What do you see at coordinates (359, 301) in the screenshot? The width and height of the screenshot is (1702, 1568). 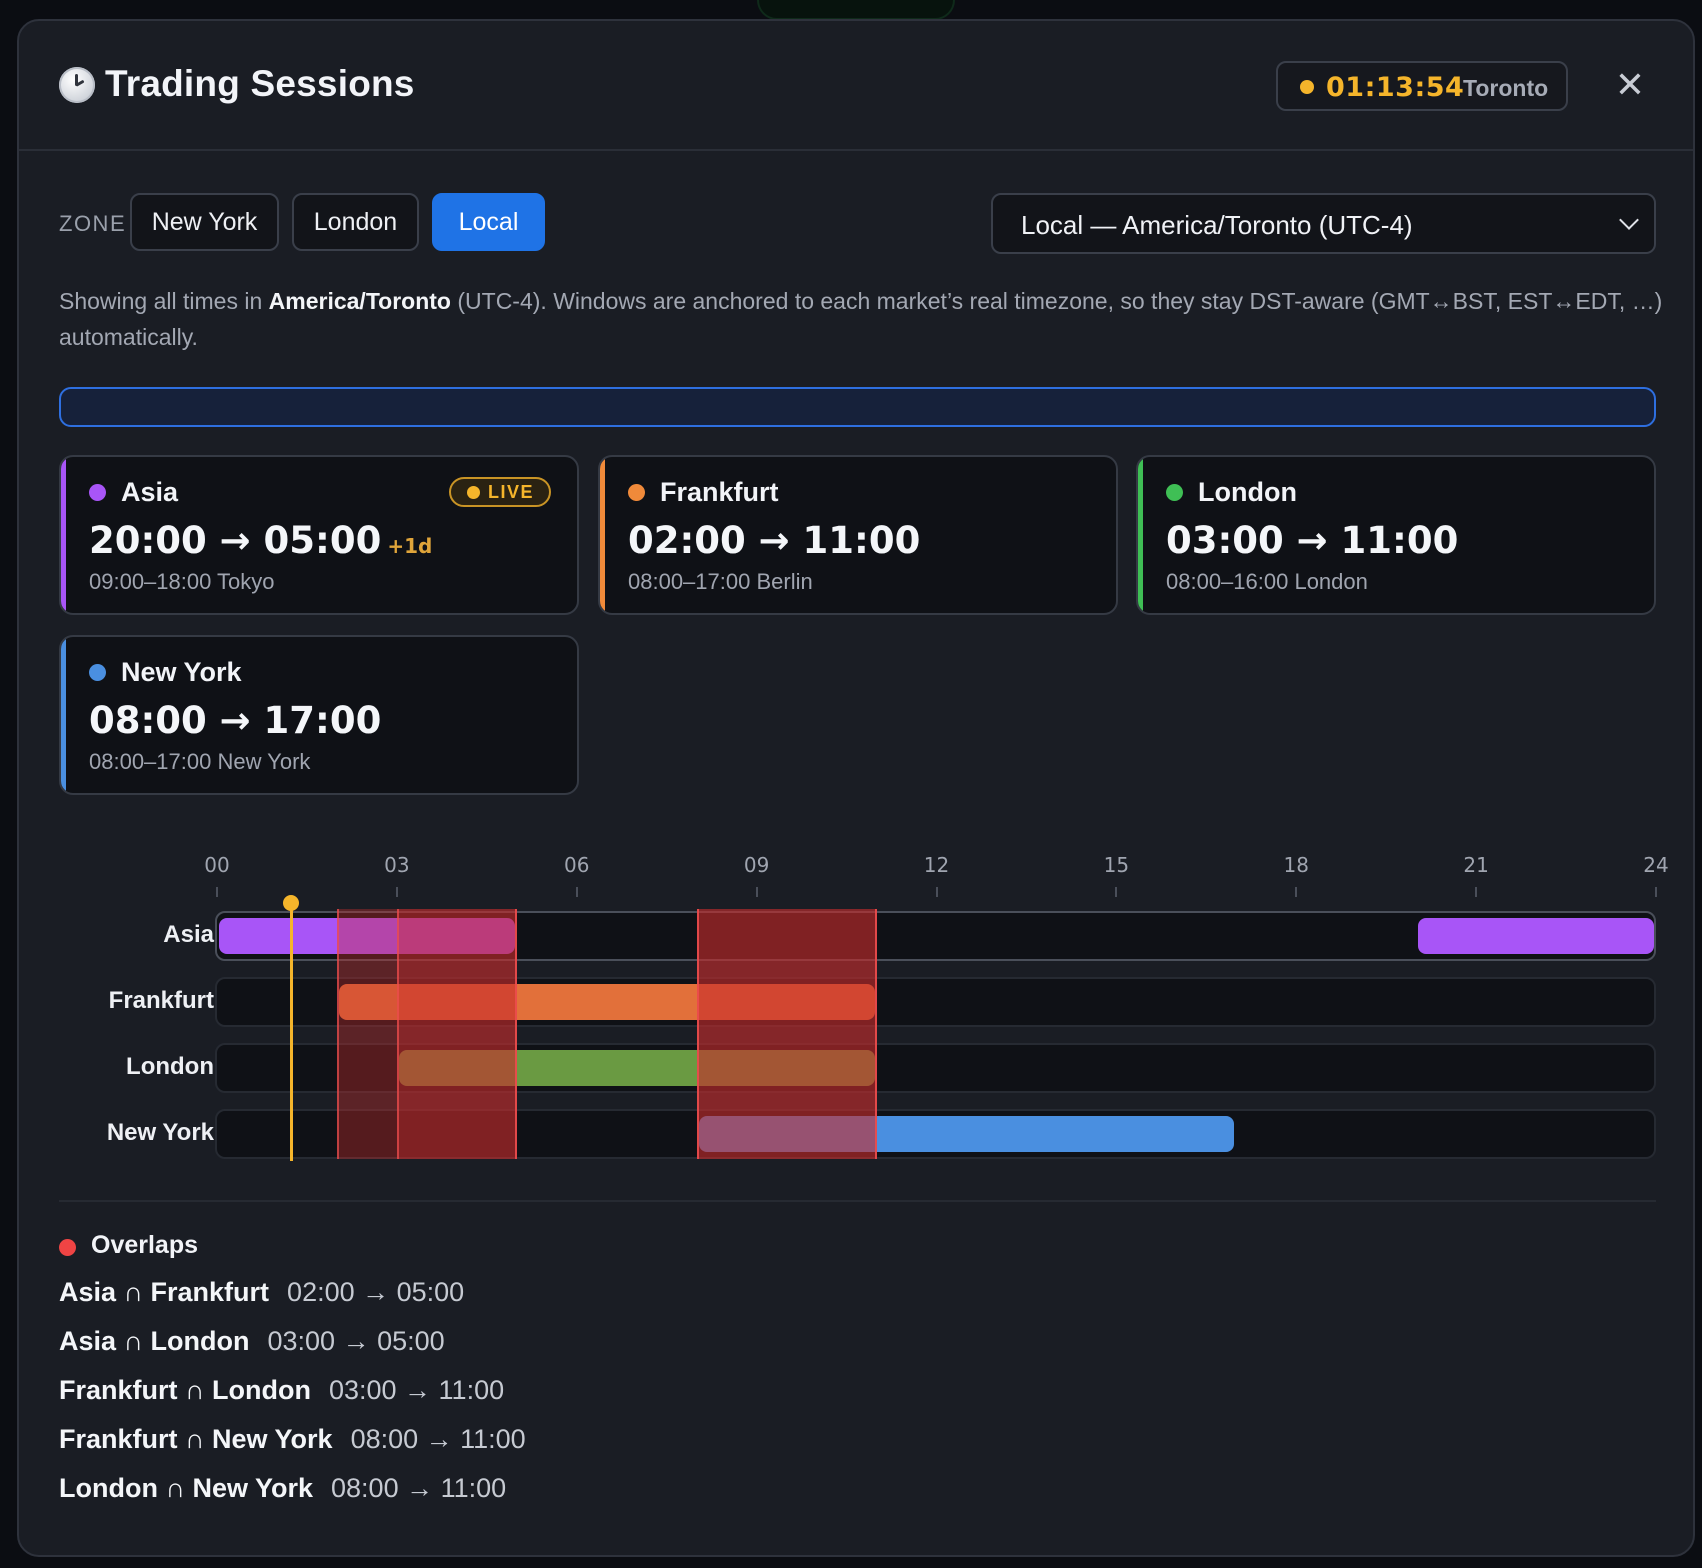 I see `description-timezone: America/Toronto` at bounding box center [359, 301].